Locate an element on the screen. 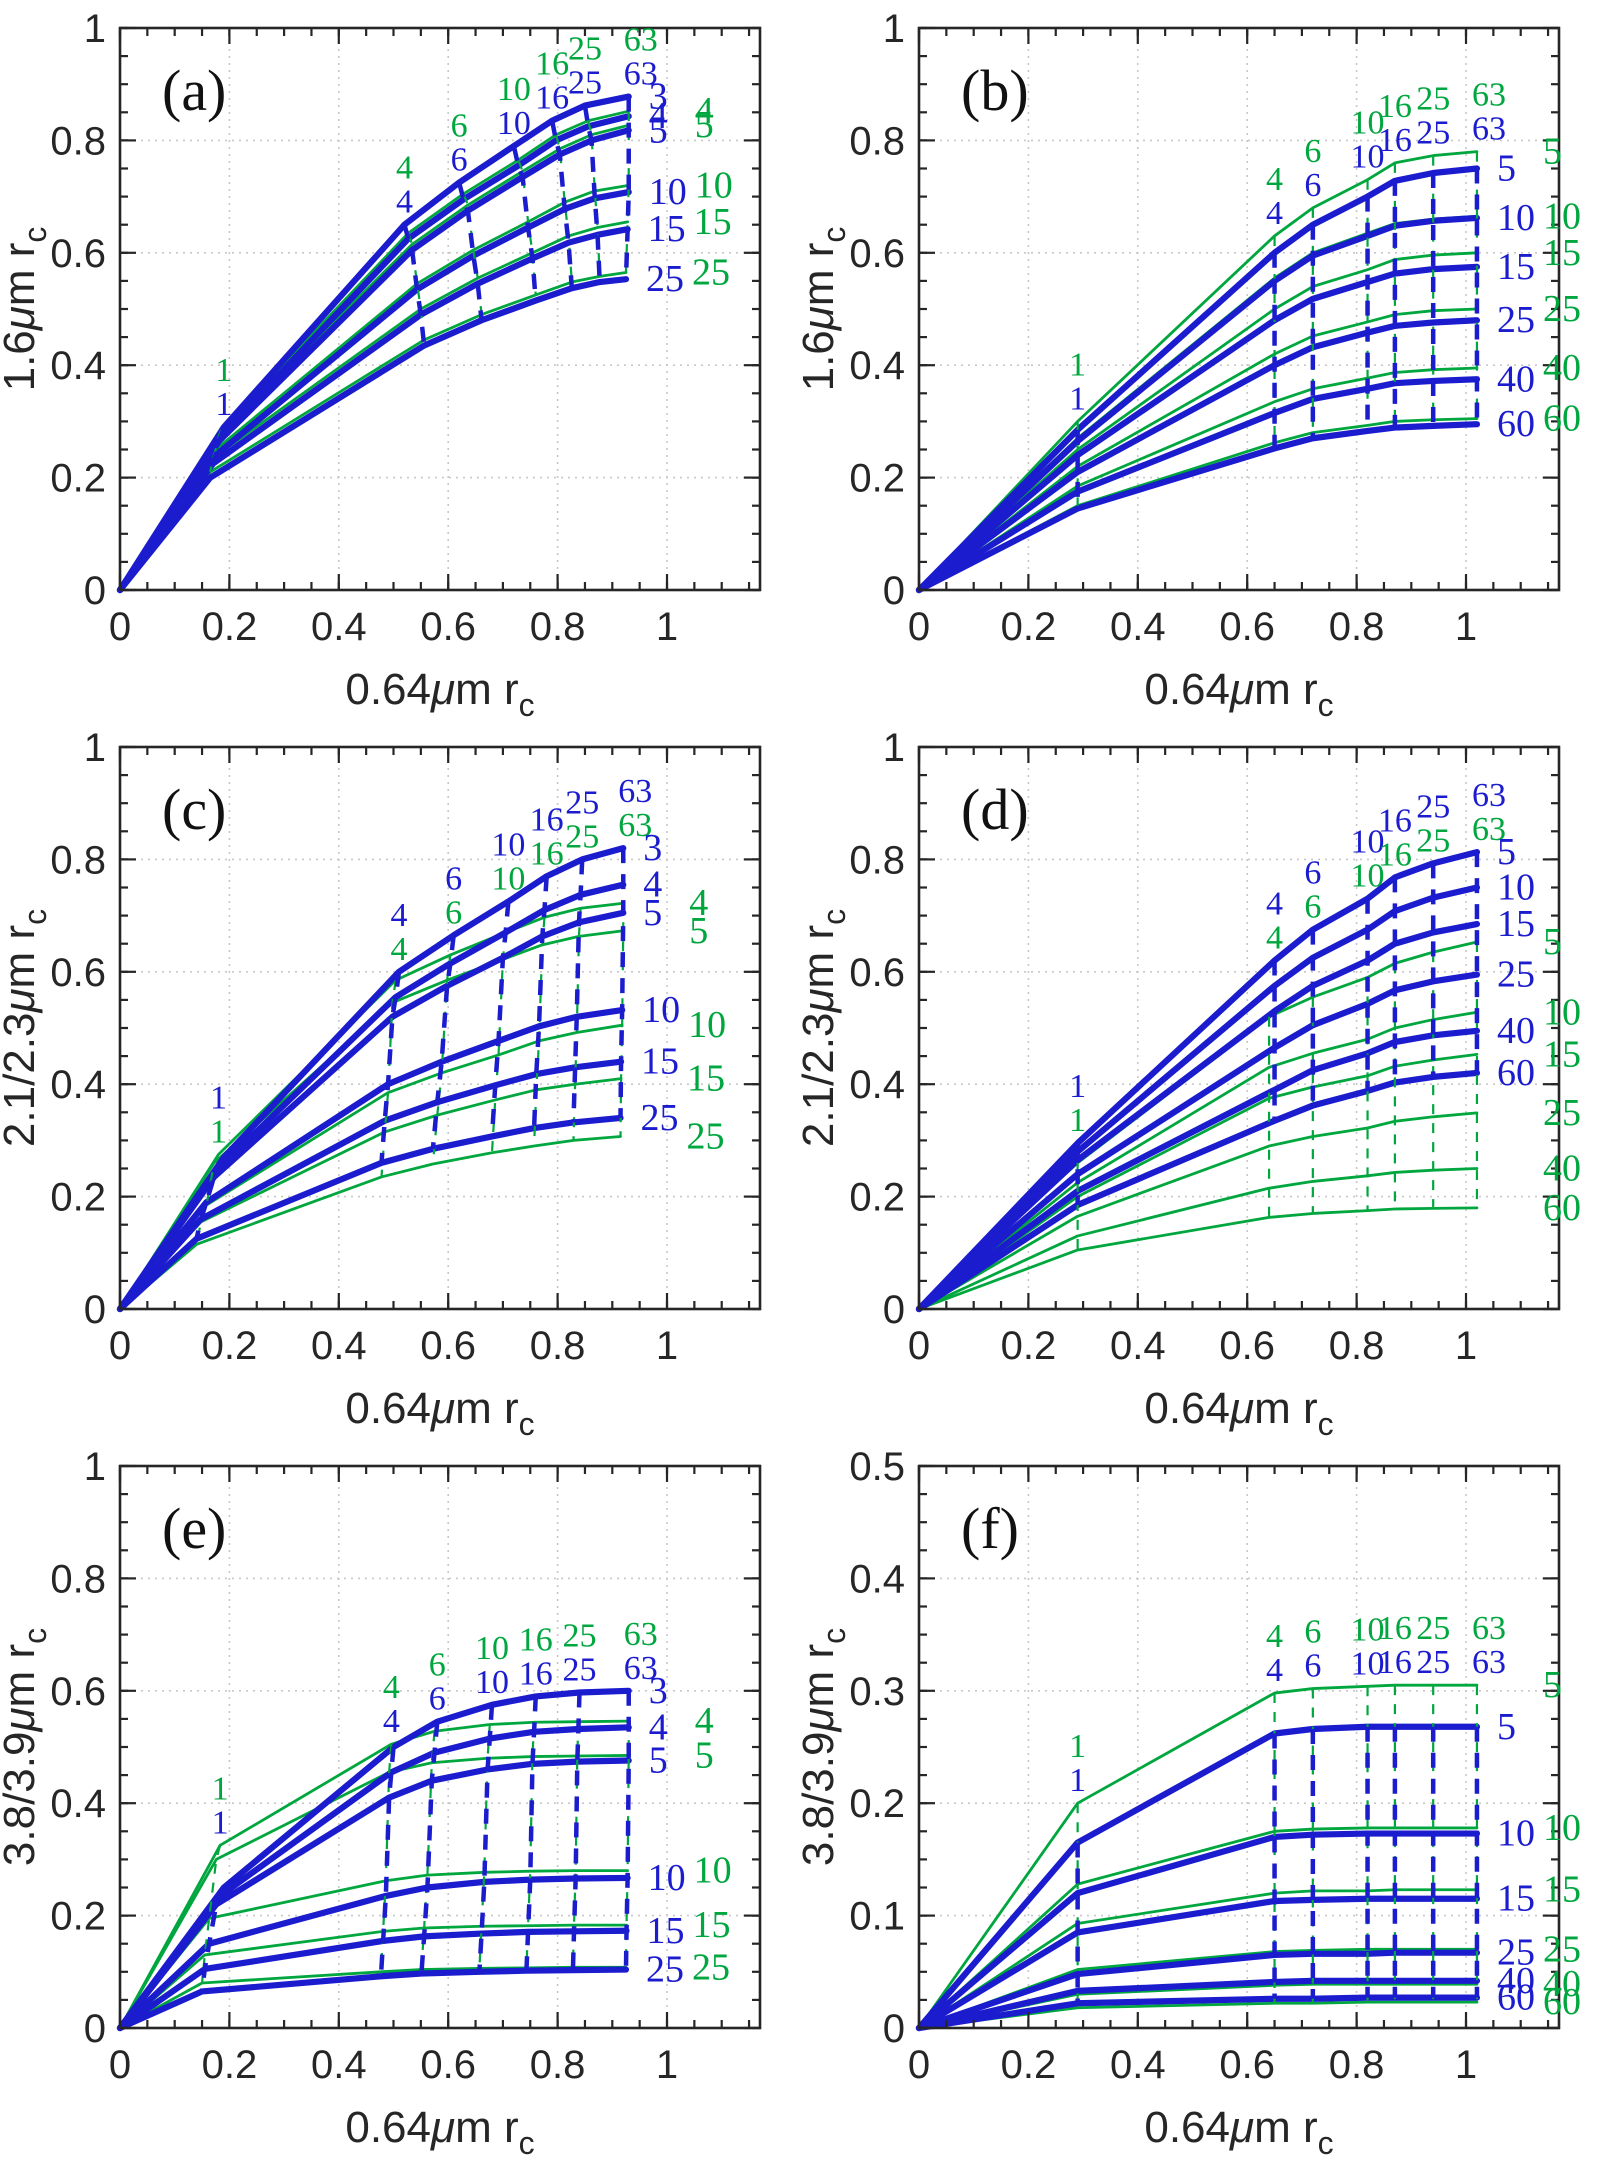 Image resolution: width=1598 pixels, height=2158 pixels. tau-label-green-16: 16 is located at coordinates (536, 1639).